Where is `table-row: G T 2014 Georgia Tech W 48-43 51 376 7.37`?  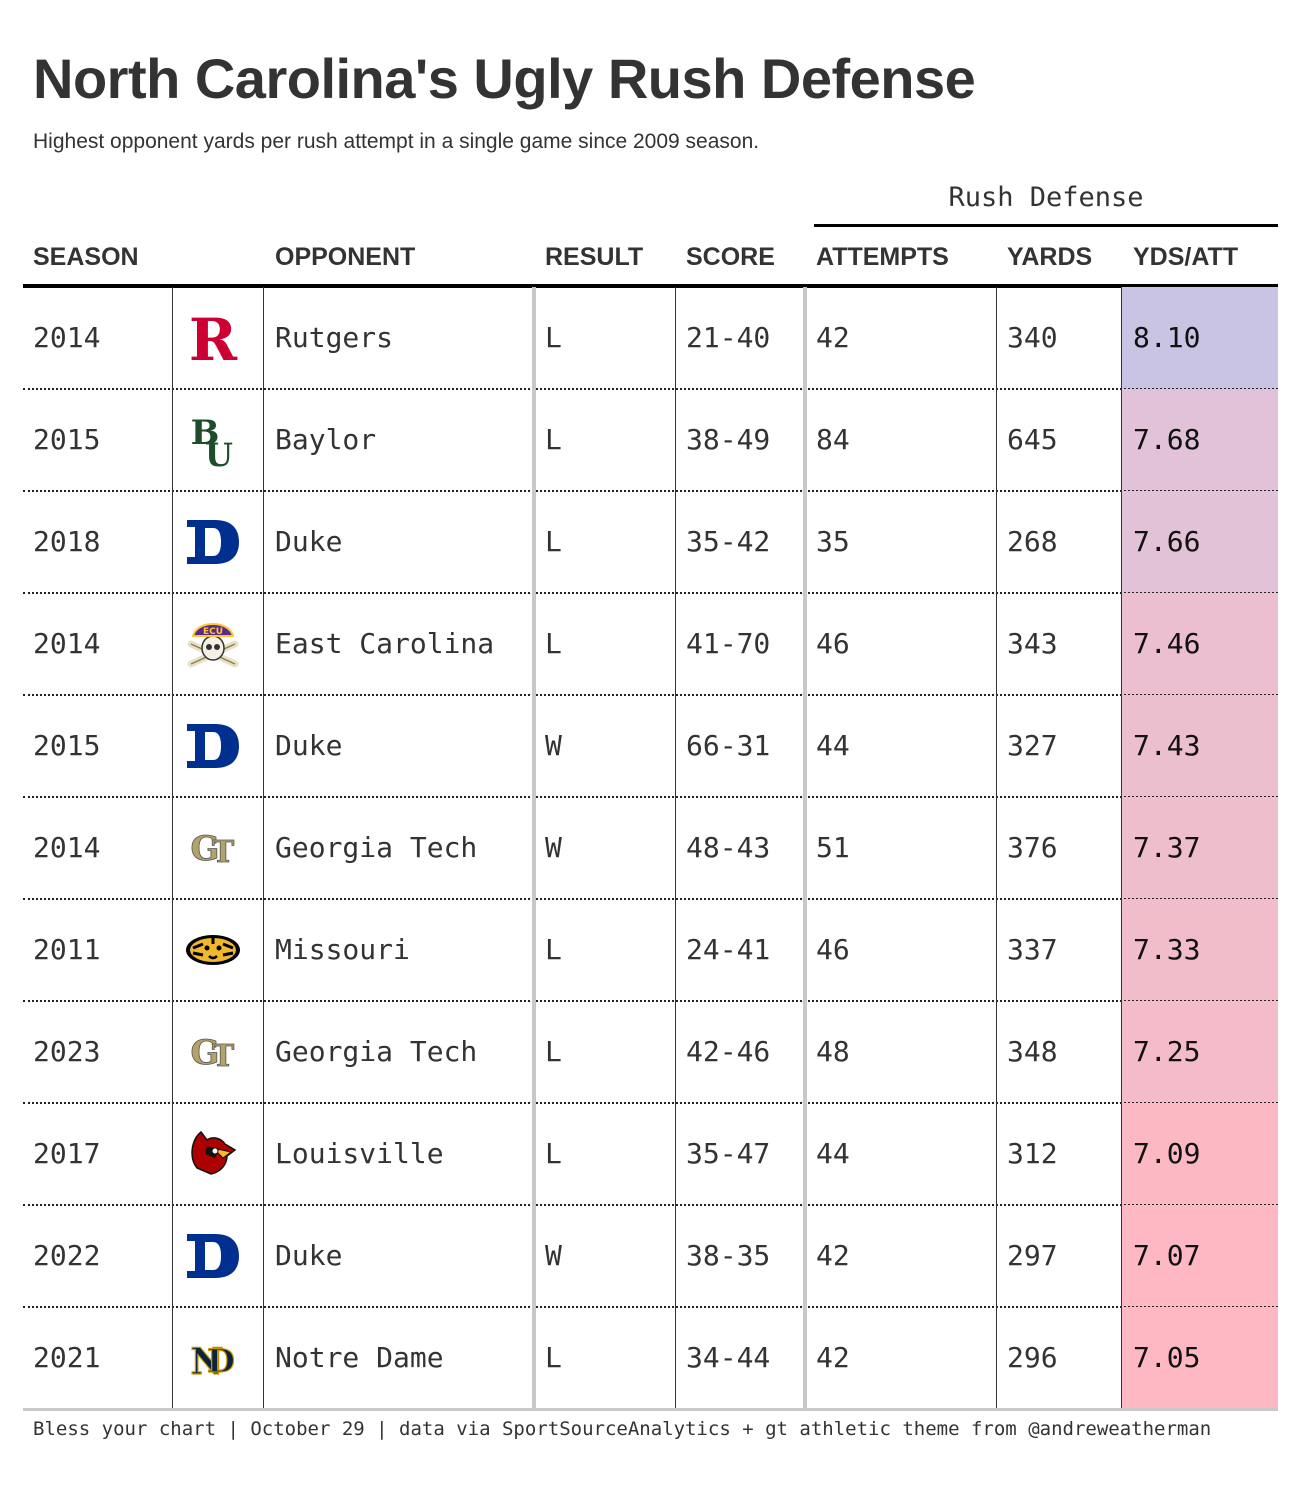
table-row: G T 2014 Georgia Tech W 48-43 51 376 7.37 is located at coordinates (650, 848).